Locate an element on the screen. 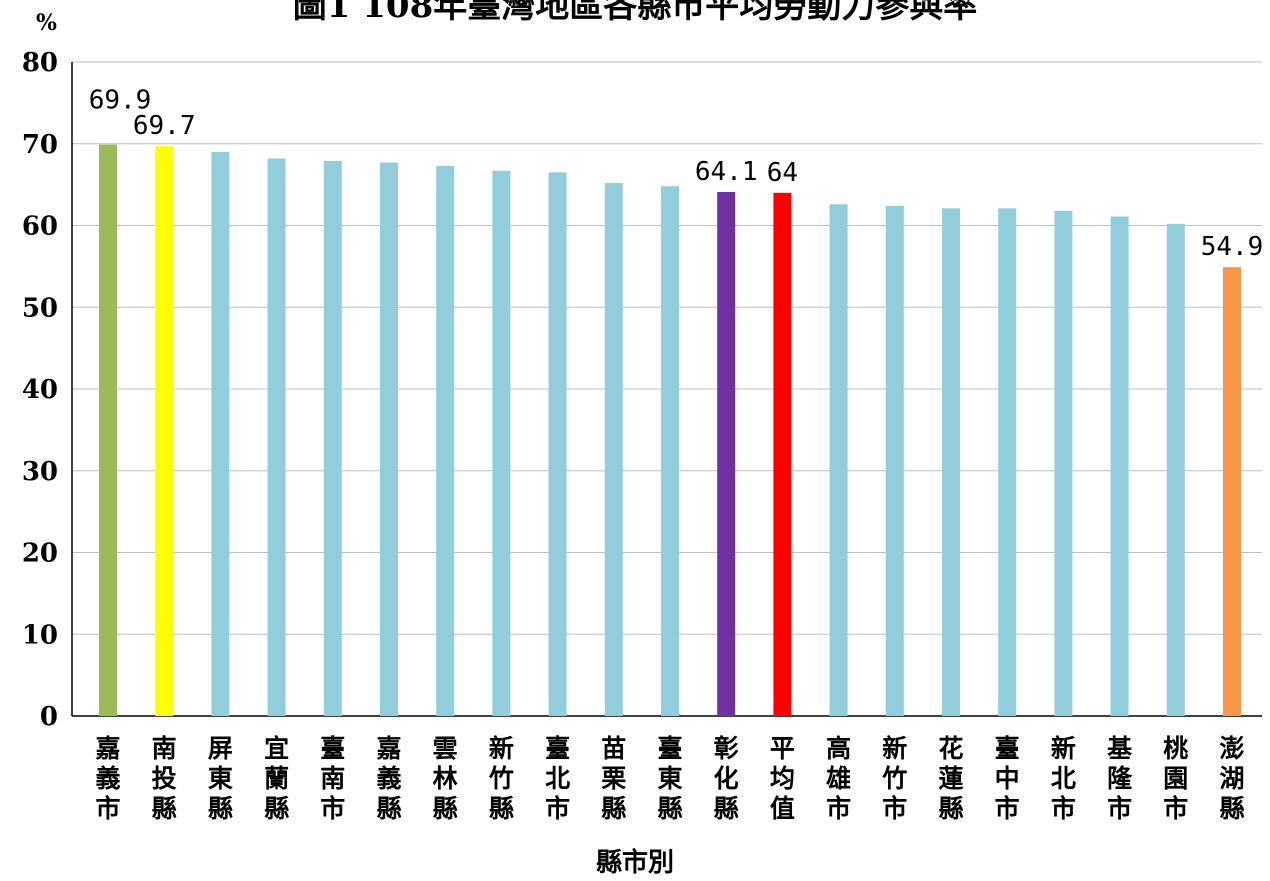  data-label: 69.9 is located at coordinates (120, 101).